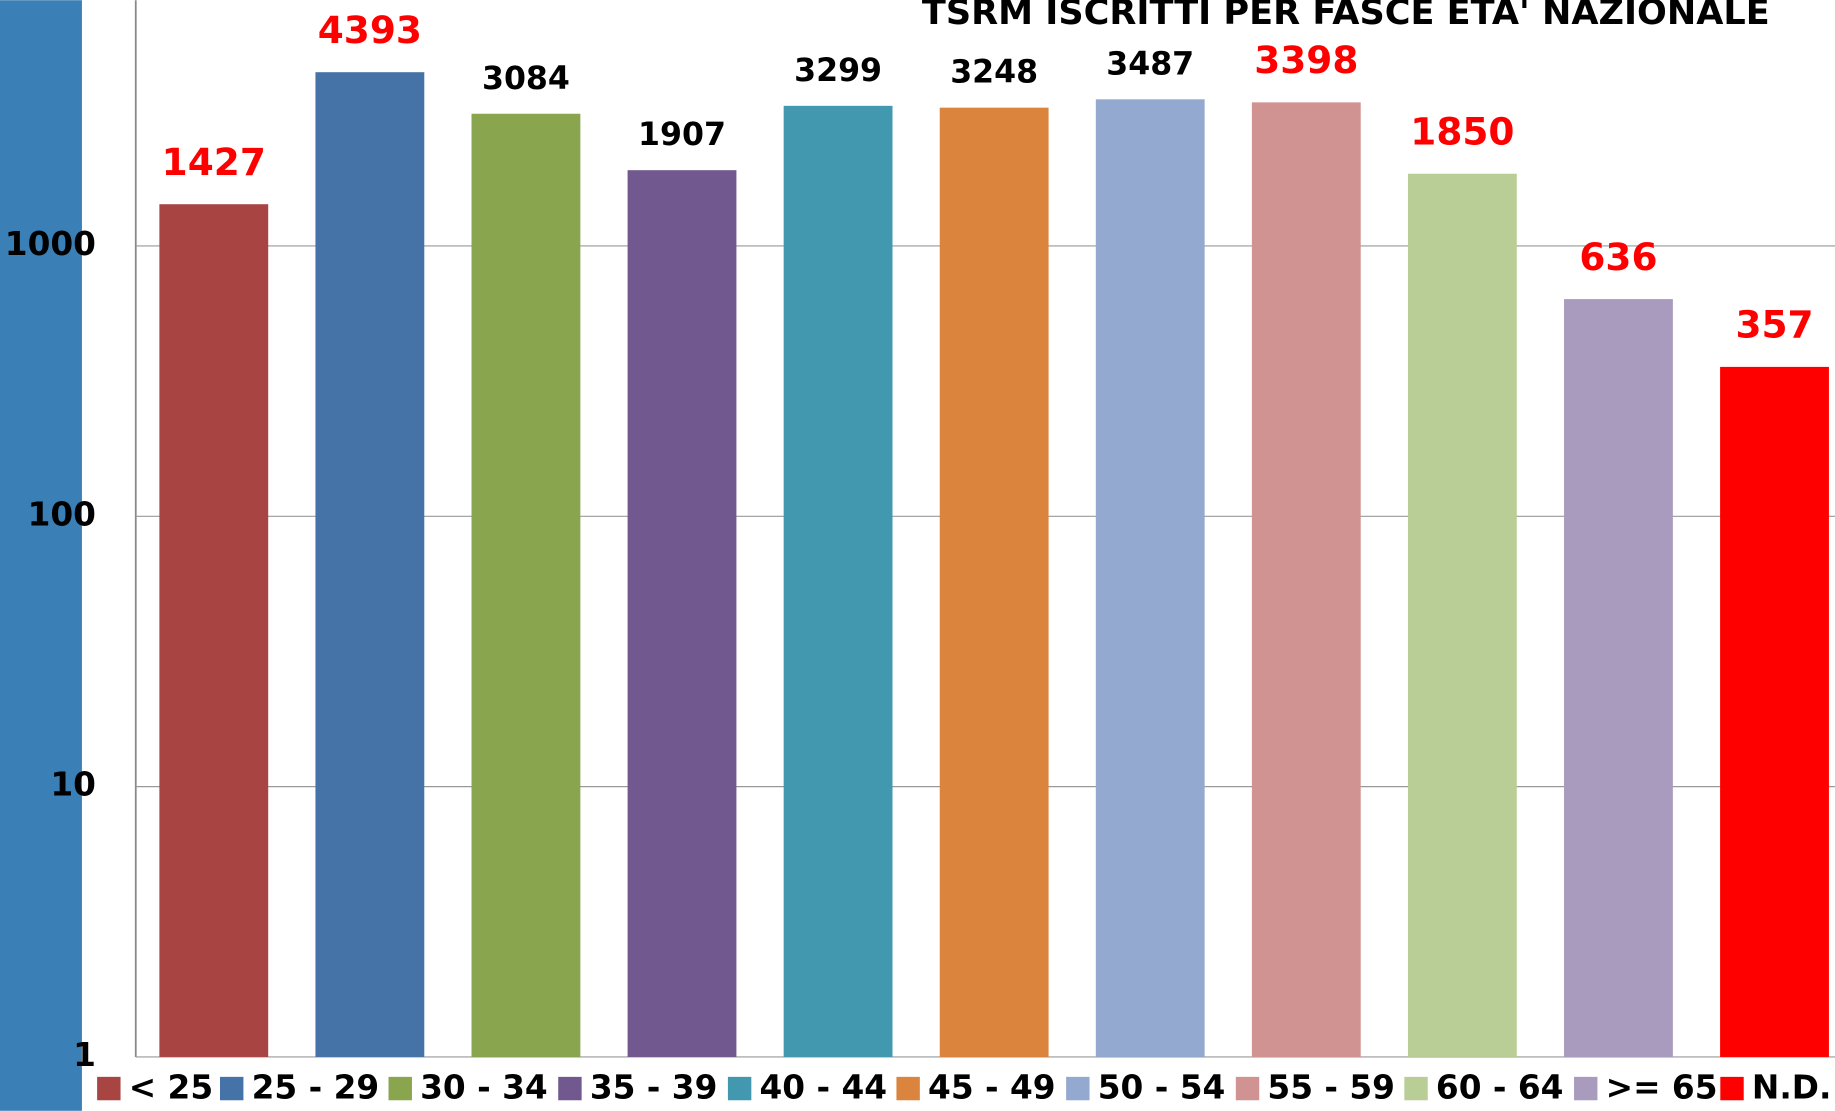 The width and height of the screenshot is (1835, 1111). Describe the element at coordinates (84, 1055) in the screenshot. I see `y-tick-label: 1` at that location.